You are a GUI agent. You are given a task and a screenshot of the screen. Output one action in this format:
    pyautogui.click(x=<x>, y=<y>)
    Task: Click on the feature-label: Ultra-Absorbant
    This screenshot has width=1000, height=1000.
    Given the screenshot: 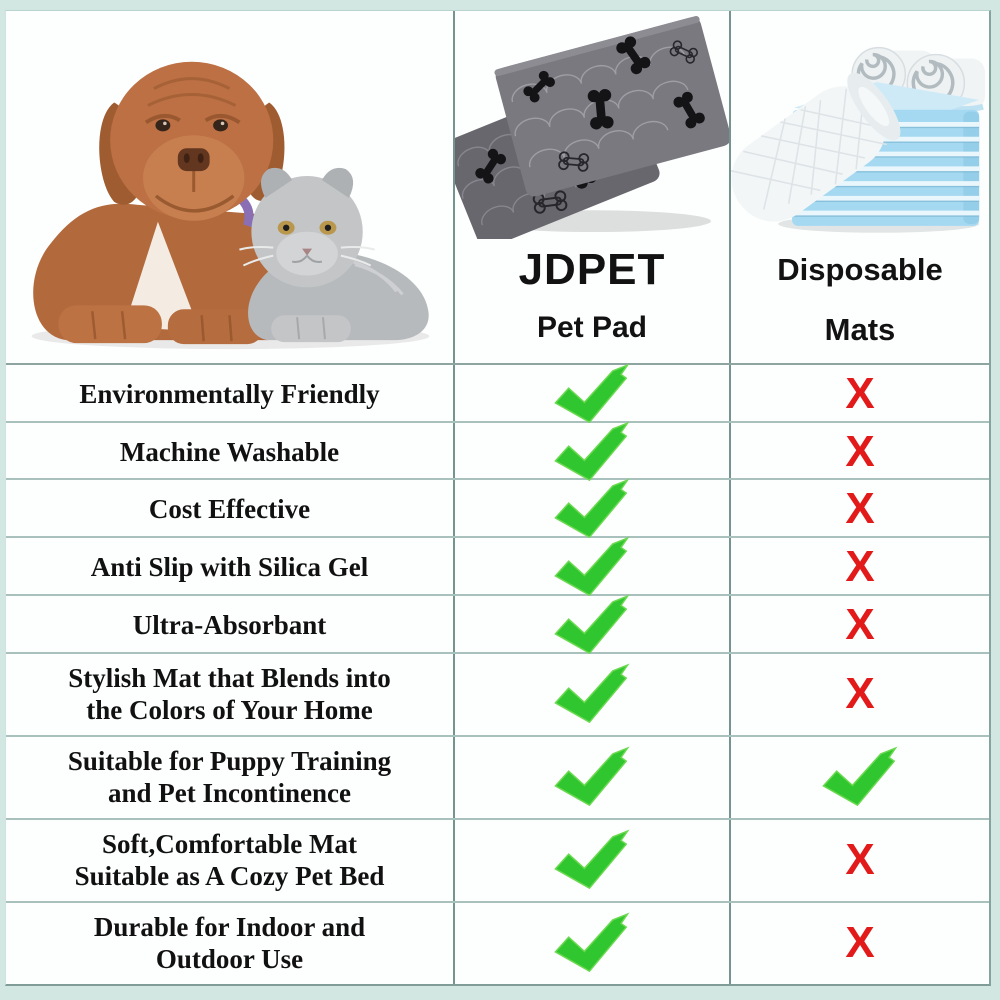 What is the action you would take?
    pyautogui.click(x=230, y=624)
    